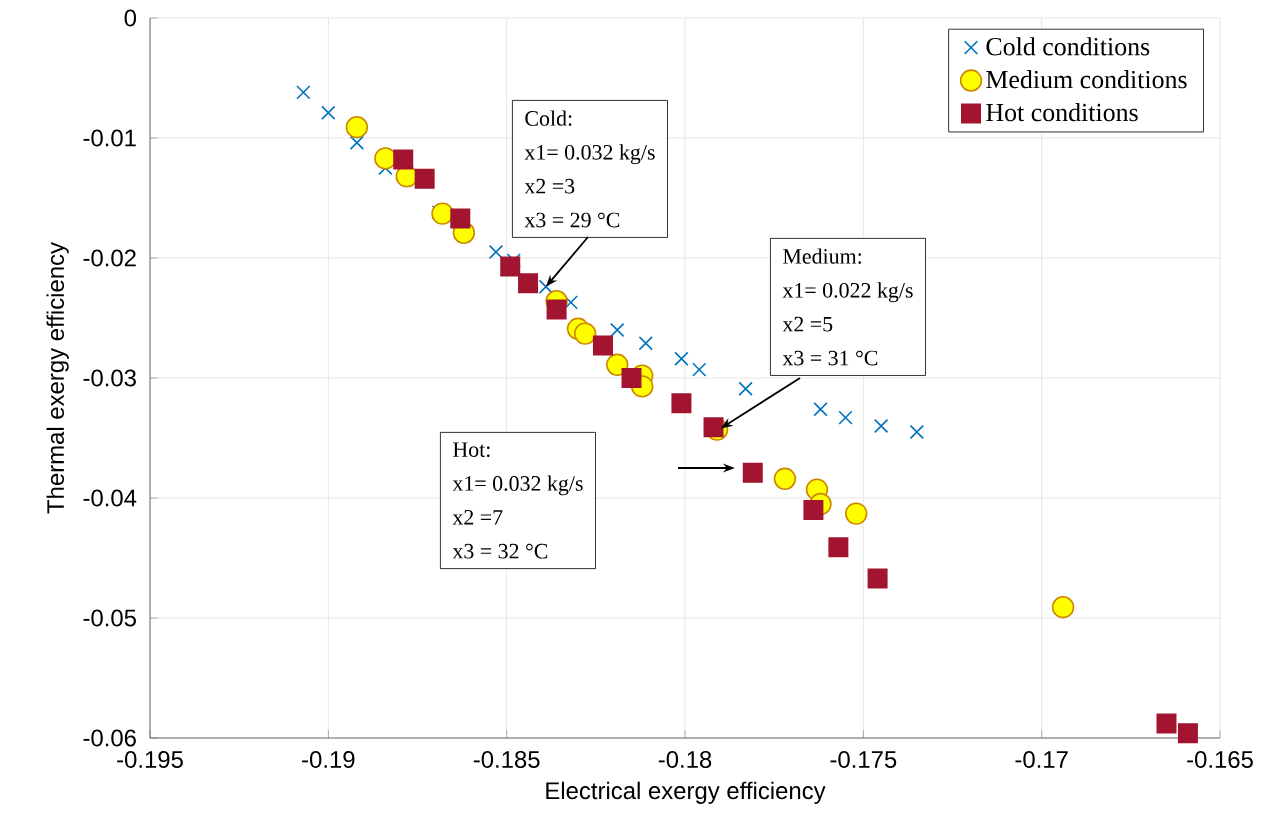 Image resolution: width=1270 pixels, height=825 pixels. I want to click on x-tick-label: -0.17, so click(1041, 759).